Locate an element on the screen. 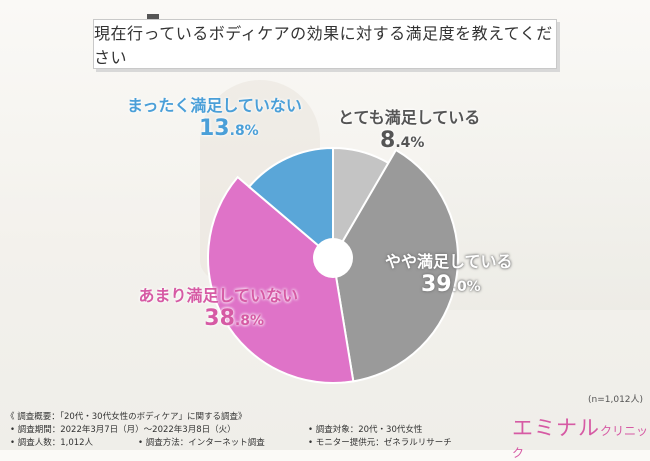 Image resolution: width=650 pixels, height=461 pixels. slice-not-at-all-satisfied is located at coordinates (290, 203).